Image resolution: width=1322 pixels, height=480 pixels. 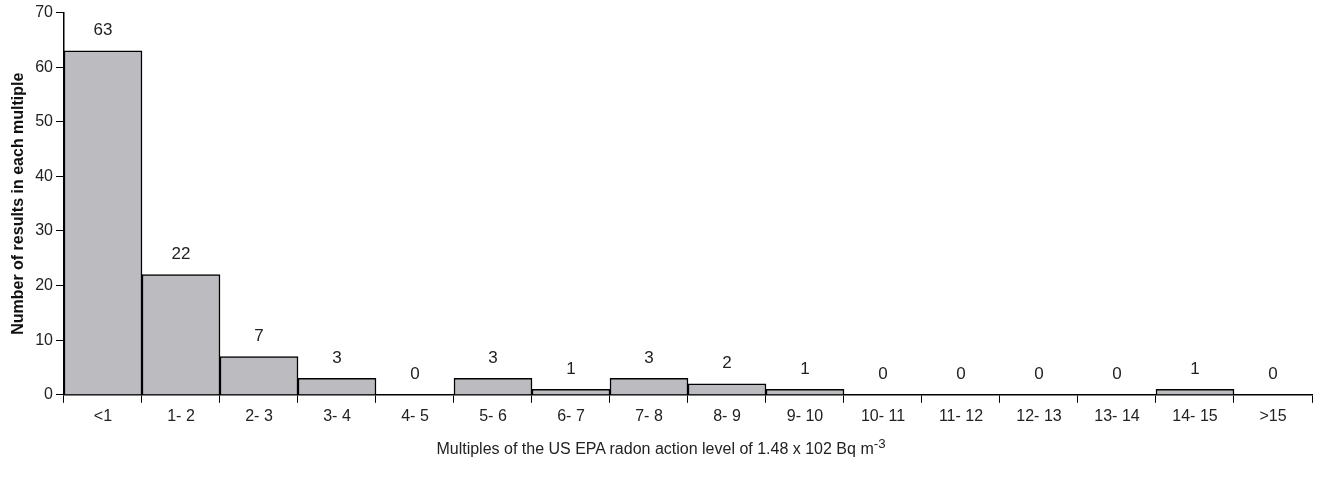 What do you see at coordinates (44, 66) in the screenshot?
I see `y-tick-label: 60` at bounding box center [44, 66].